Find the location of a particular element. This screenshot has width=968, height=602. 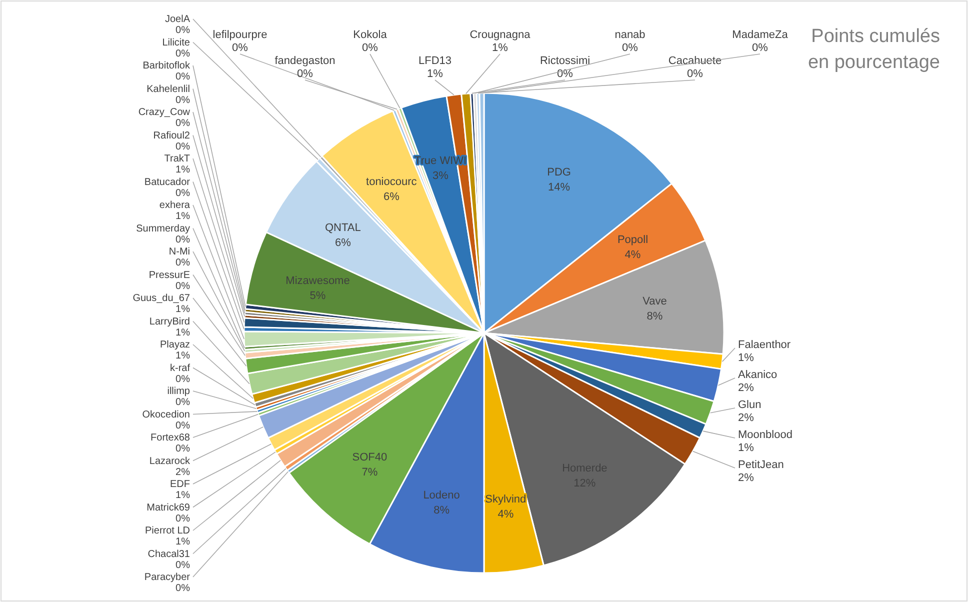

slice-label: MadameZa is located at coordinates (760, 35).